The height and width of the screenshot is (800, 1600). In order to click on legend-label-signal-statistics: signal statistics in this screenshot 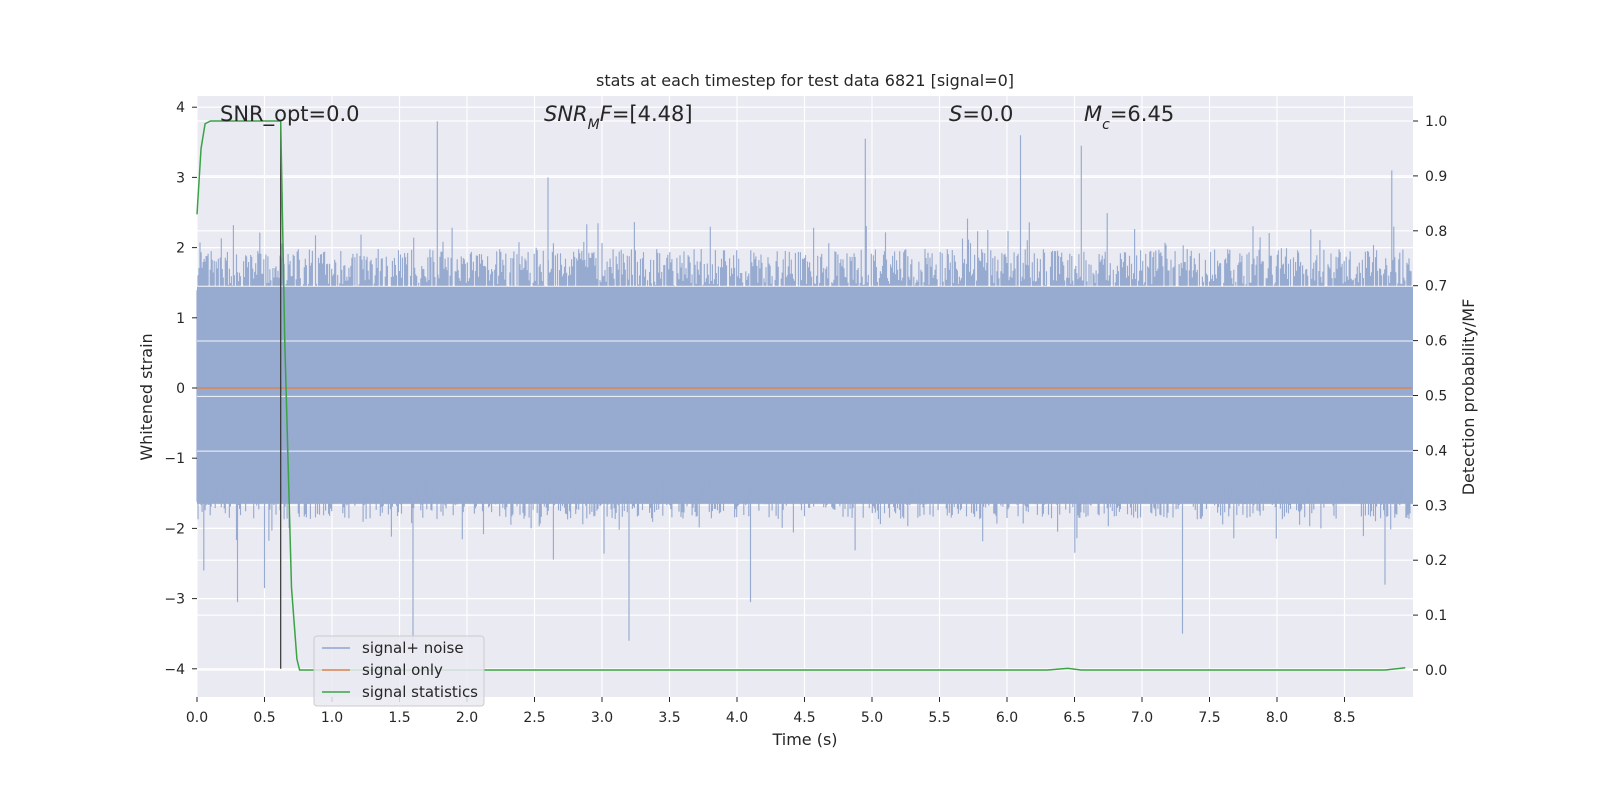, I will do `click(420, 692)`.